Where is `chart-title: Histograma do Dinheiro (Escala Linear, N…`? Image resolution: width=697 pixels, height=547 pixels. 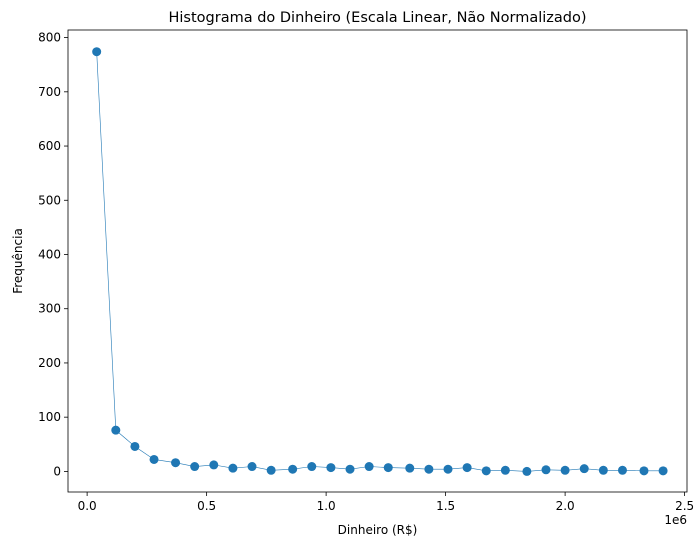 chart-title: Histograma do Dinheiro (Escala Linear, N… is located at coordinates (377, 18).